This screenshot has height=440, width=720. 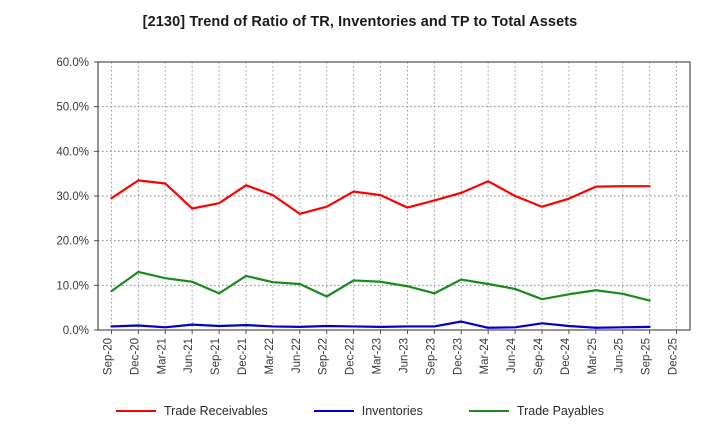 I want to click on x-tick-label: Sep-23, so click(x=431, y=356).